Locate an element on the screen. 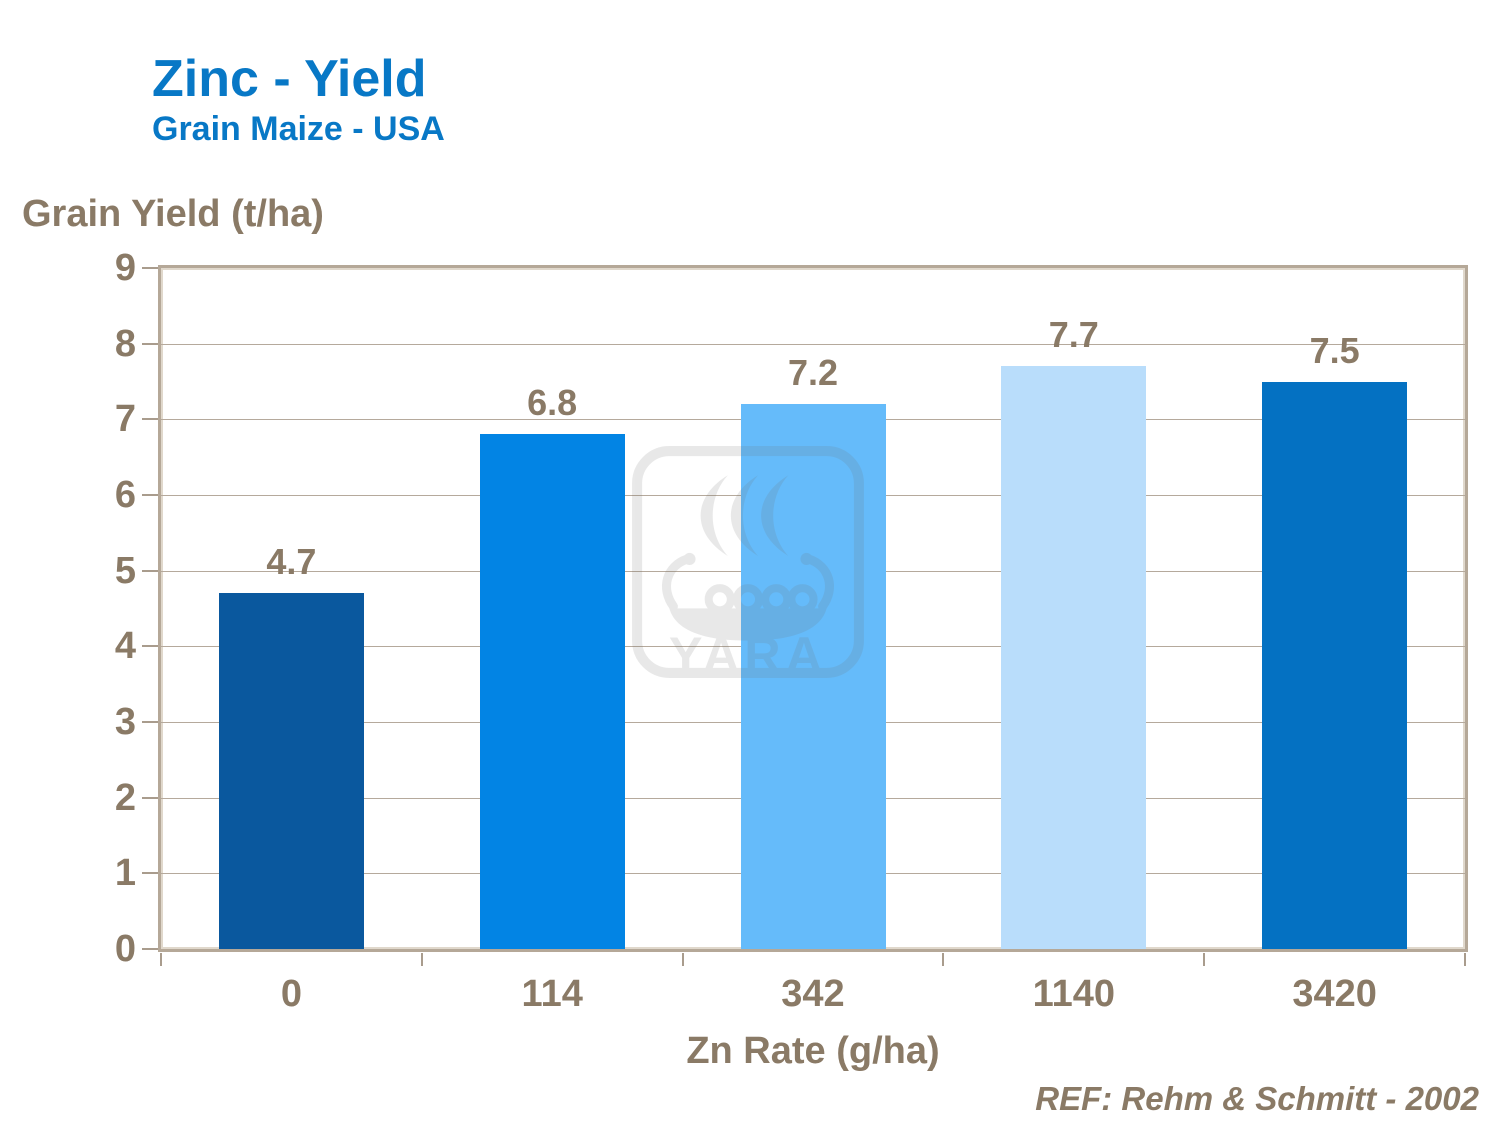 The image size is (1501, 1125). bar-value-label: 4.7 is located at coordinates (291, 562).